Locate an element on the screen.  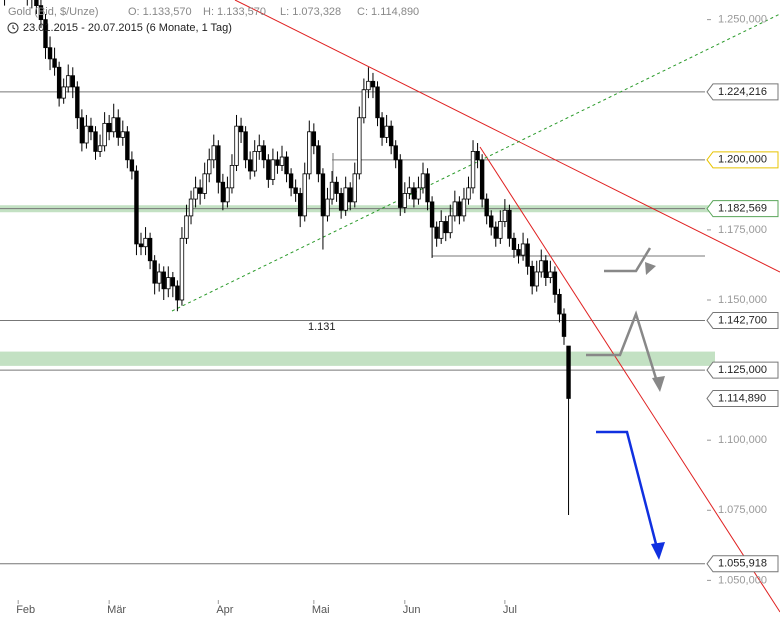
annotation: 1.131 is located at coordinates (322, 327).